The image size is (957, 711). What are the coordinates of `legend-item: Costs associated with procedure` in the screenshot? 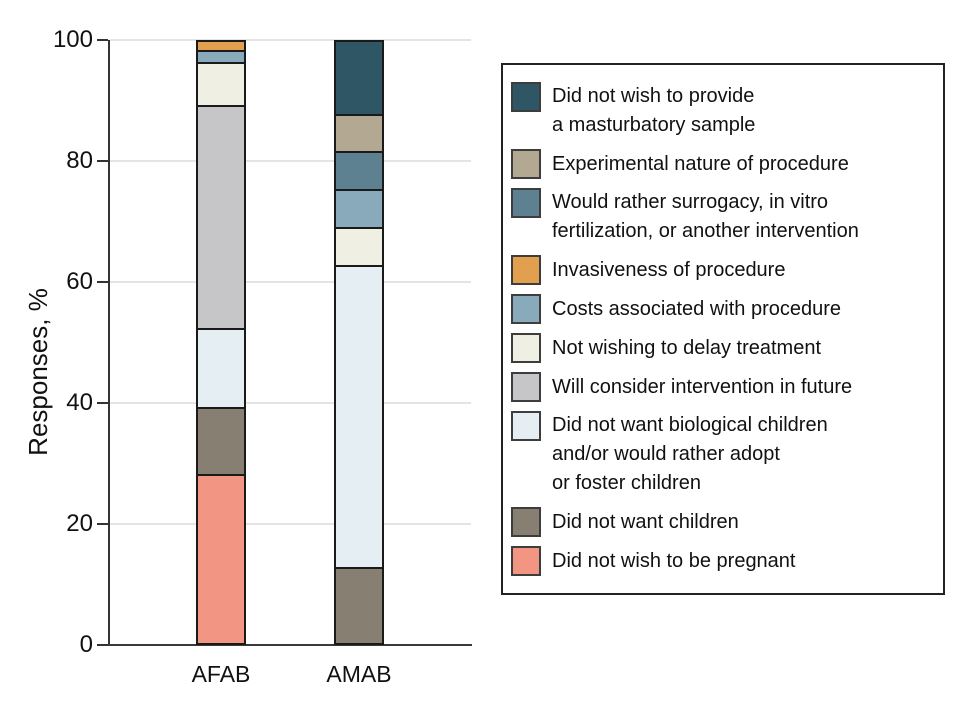 It's located at (723, 309).